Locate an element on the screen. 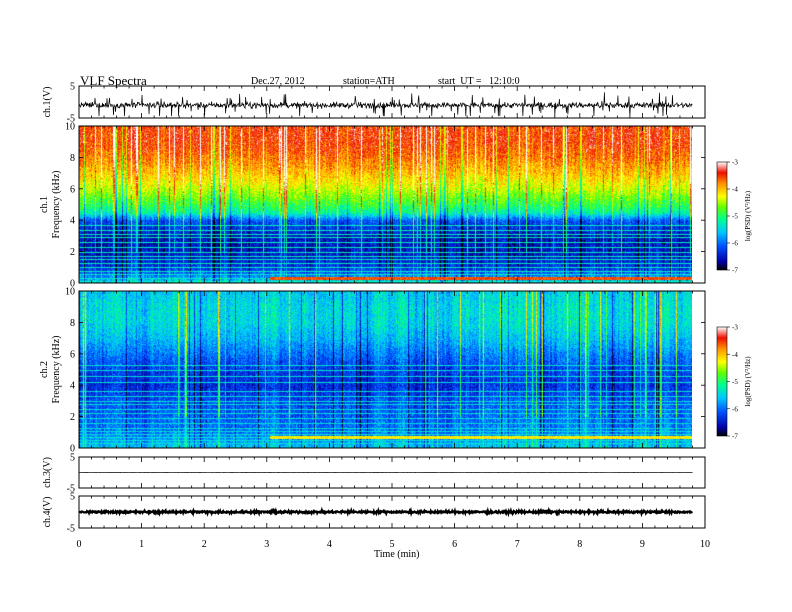  ch2-spectrogram-colorbar-tick: -4 is located at coordinates (735, 355).